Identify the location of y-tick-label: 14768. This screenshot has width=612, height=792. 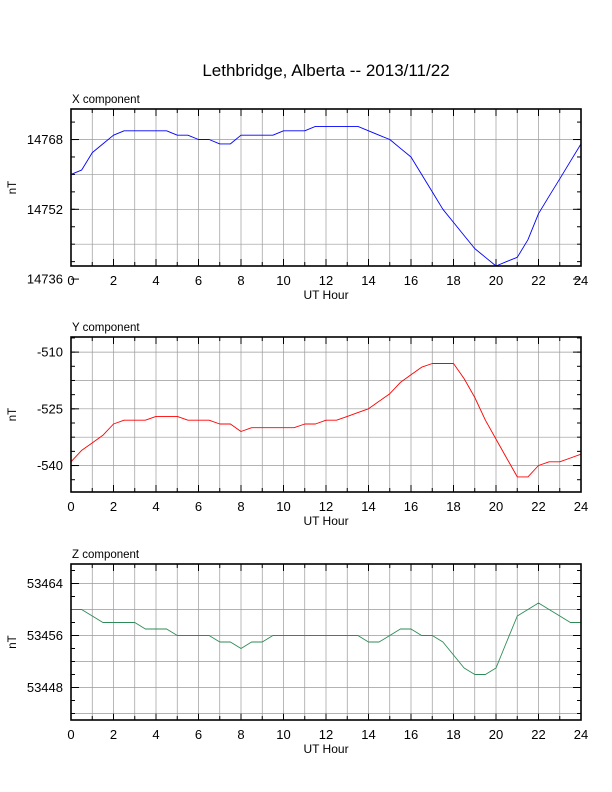
(45, 139).